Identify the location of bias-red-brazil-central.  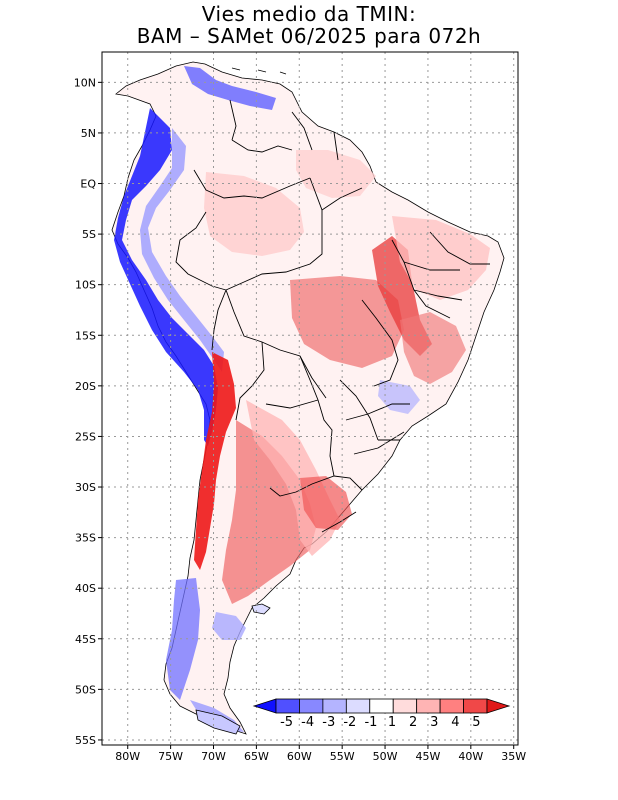
(347, 322).